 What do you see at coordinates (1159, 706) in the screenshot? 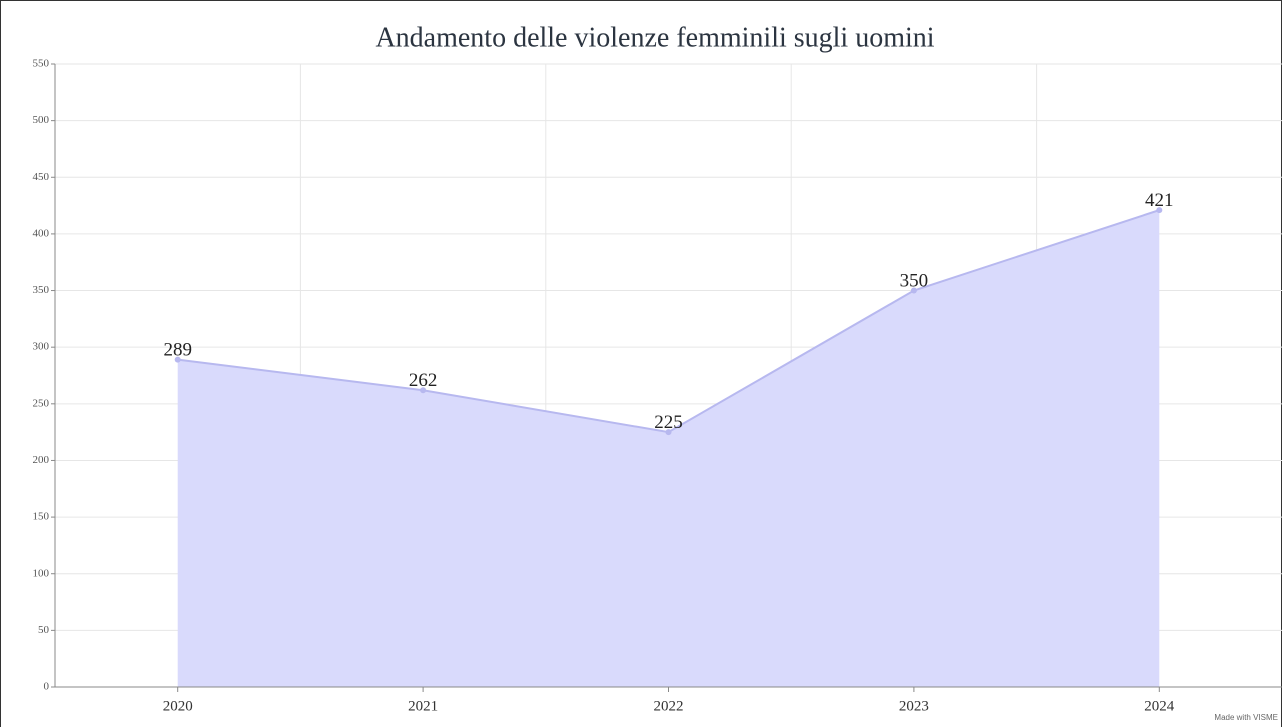
I see `x-tick-label: 2024` at bounding box center [1159, 706].